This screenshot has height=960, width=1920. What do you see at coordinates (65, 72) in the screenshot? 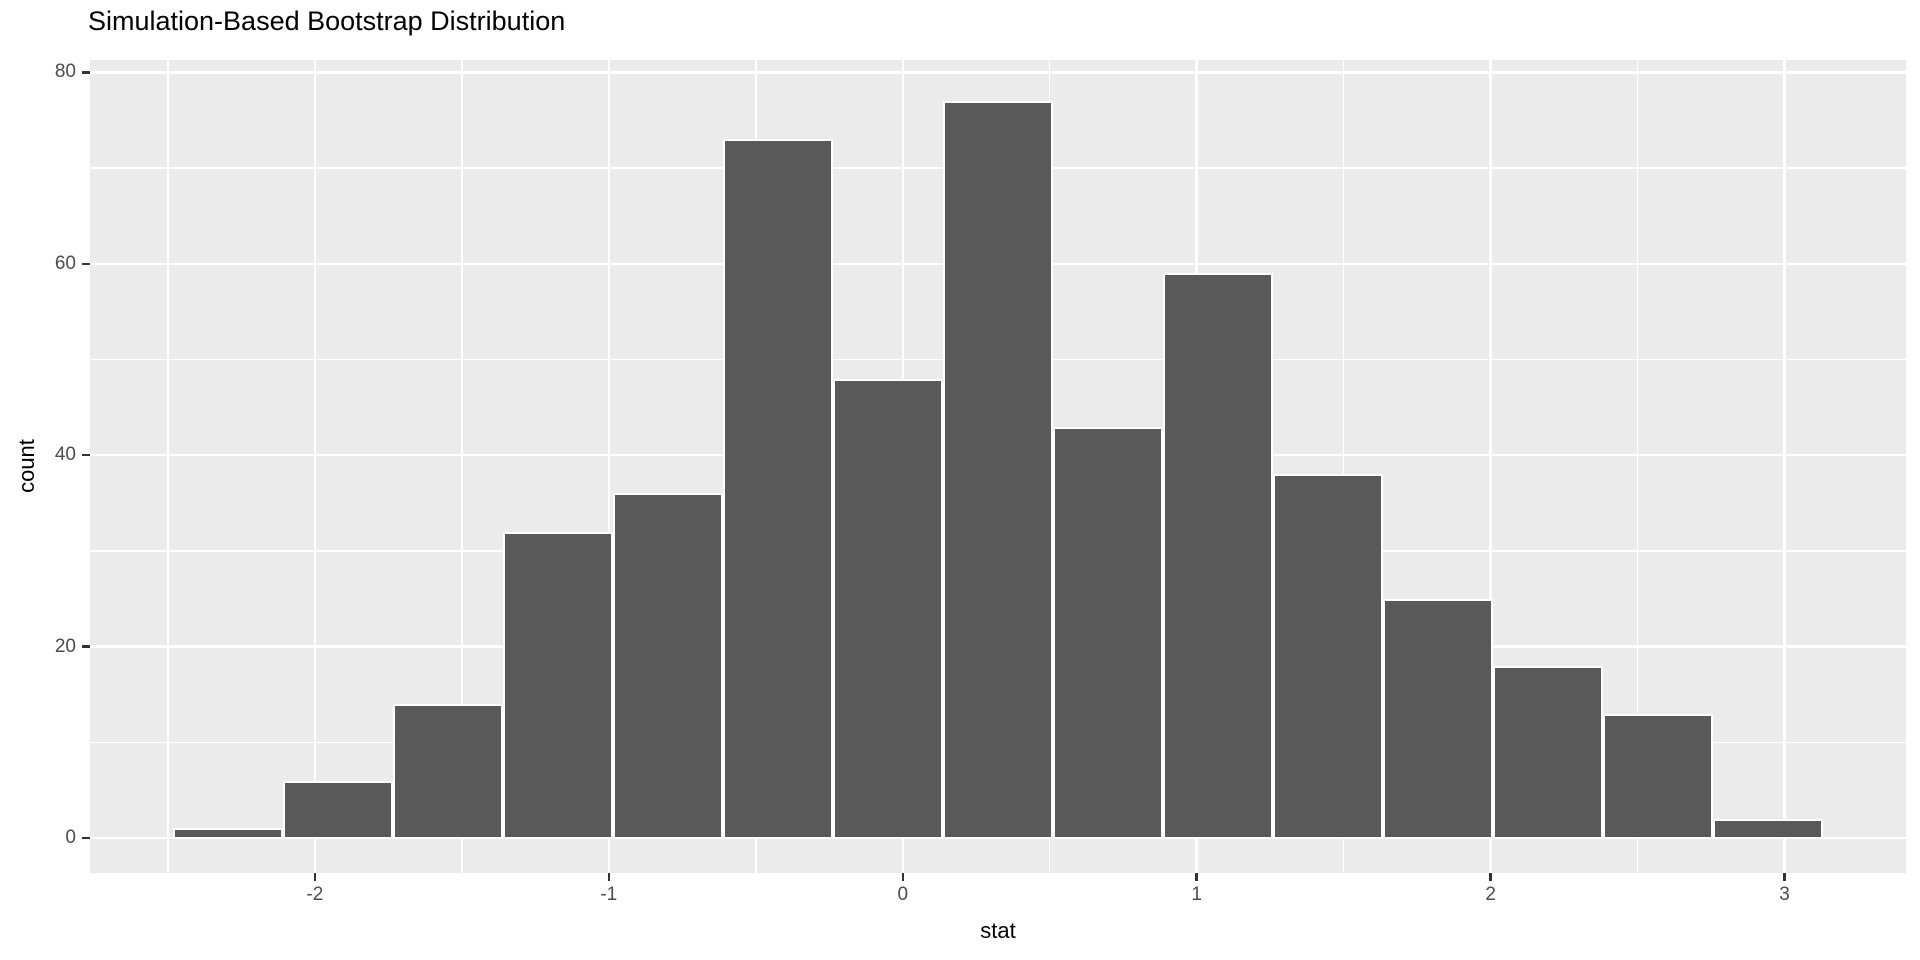
I see `y-tick-label: 80` at bounding box center [65, 72].